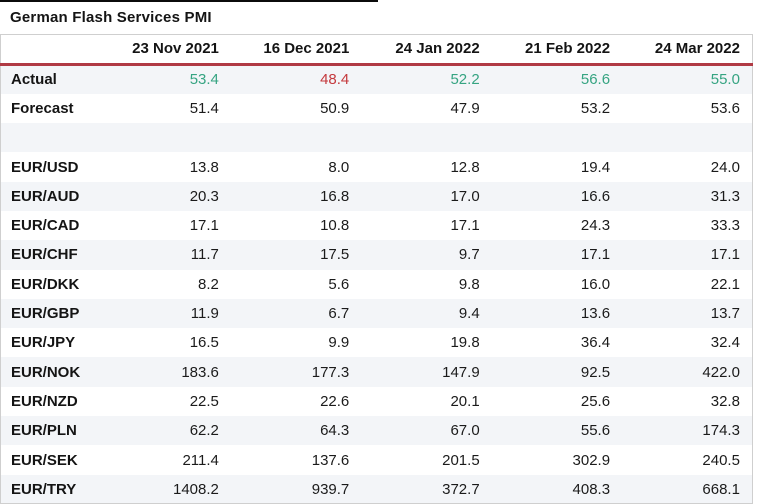  Describe the element at coordinates (426, 50) in the screenshot. I see `column-header: 24 Jan 2022` at that location.